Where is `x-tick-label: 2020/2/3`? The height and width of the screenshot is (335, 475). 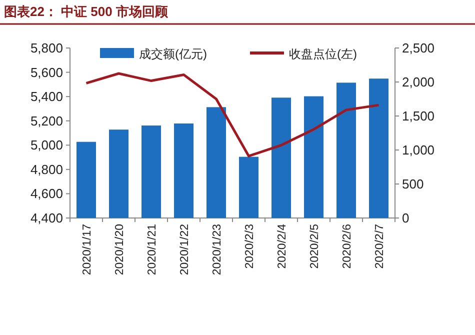 x-tick-label: 2020/2/3 is located at coordinates (250, 246).